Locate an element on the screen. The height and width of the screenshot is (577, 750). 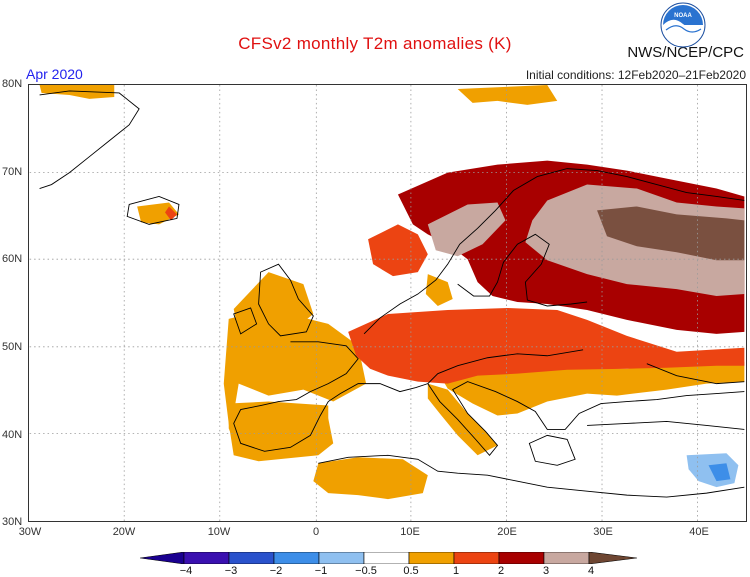
legend-label-neg1: −1 is located at coordinates (321, 571).